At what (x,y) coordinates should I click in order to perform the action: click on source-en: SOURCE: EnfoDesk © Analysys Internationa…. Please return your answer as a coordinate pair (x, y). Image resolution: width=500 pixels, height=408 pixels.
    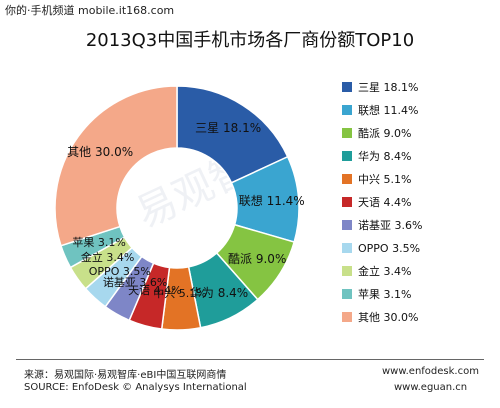
    Looking at the image, I should click on (135, 387).